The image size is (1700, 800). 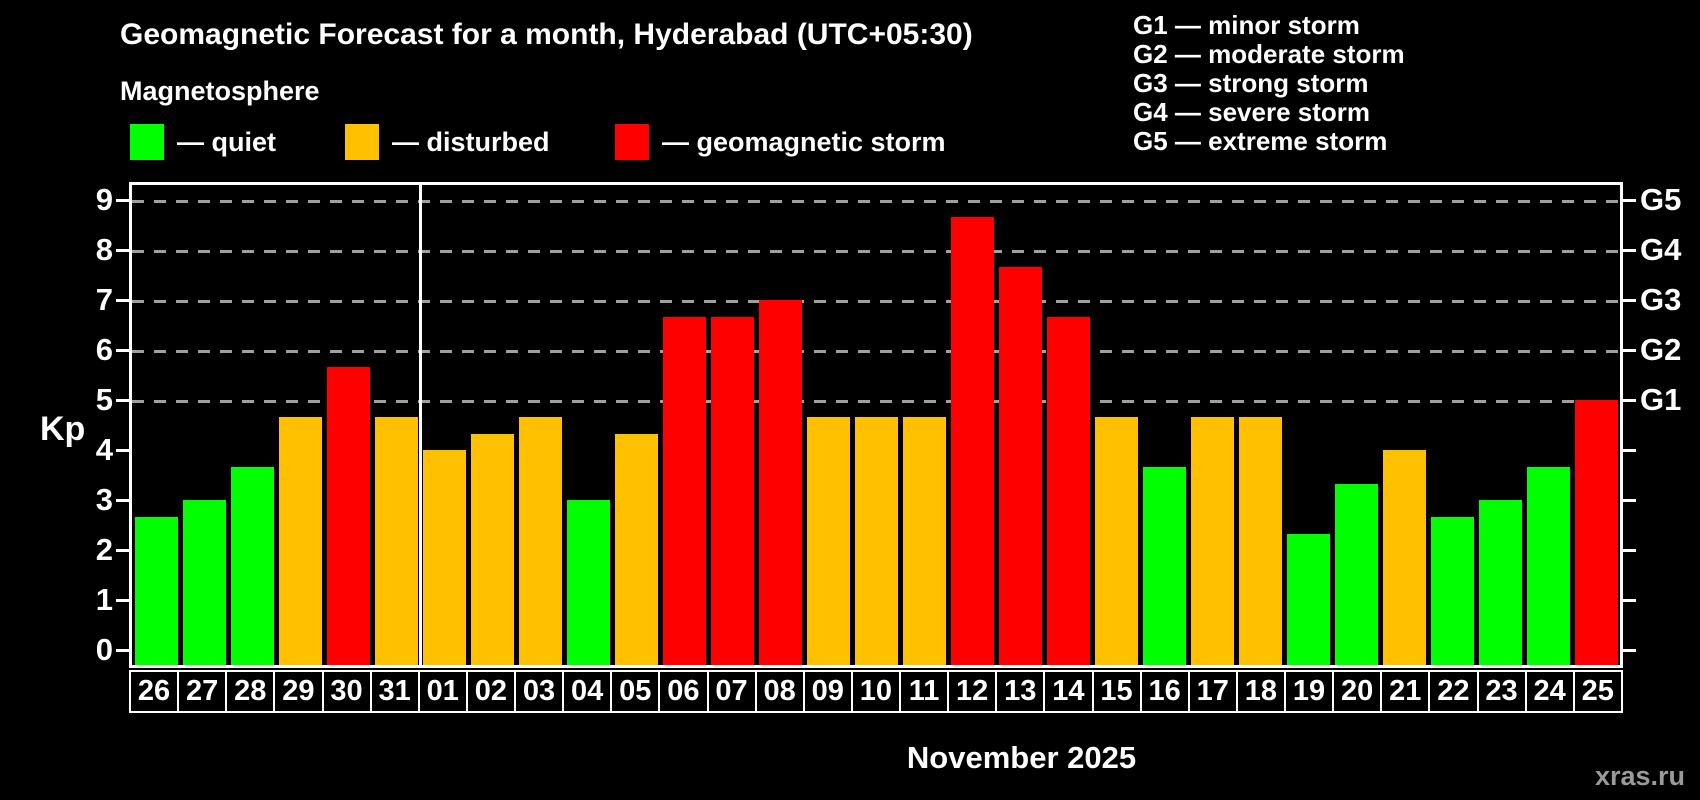 I want to click on date-cell-05: 05, so click(x=635, y=691).